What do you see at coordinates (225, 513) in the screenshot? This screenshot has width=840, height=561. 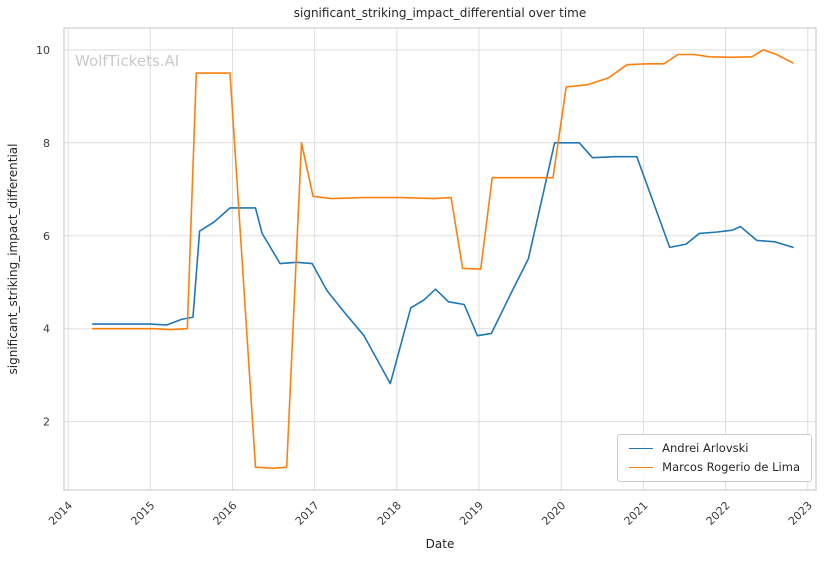 I see `x-tick-label: 2016` at bounding box center [225, 513].